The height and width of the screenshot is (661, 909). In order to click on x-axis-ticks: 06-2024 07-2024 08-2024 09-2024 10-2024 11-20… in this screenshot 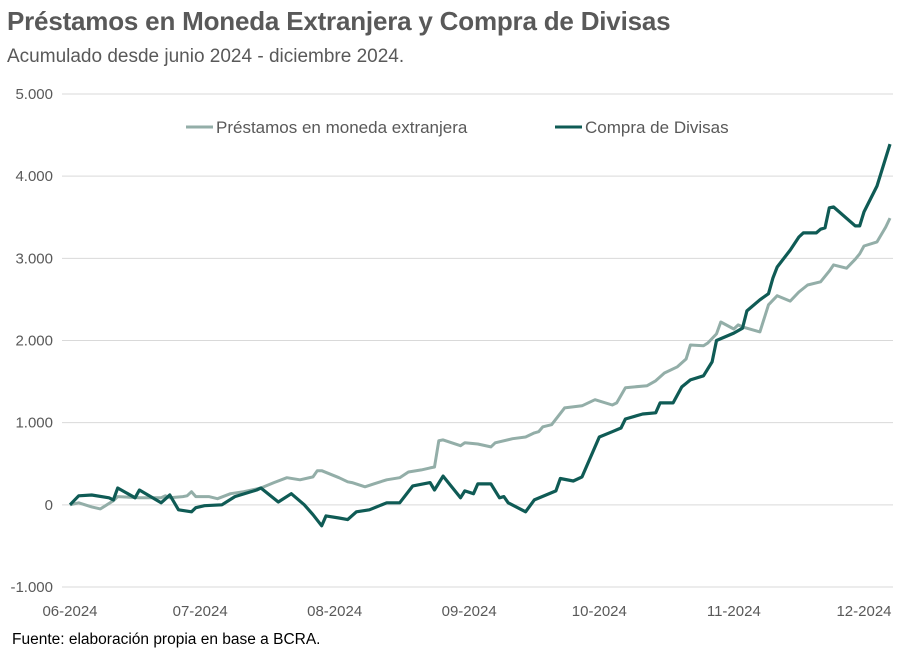, I will do `click(466, 611)`.